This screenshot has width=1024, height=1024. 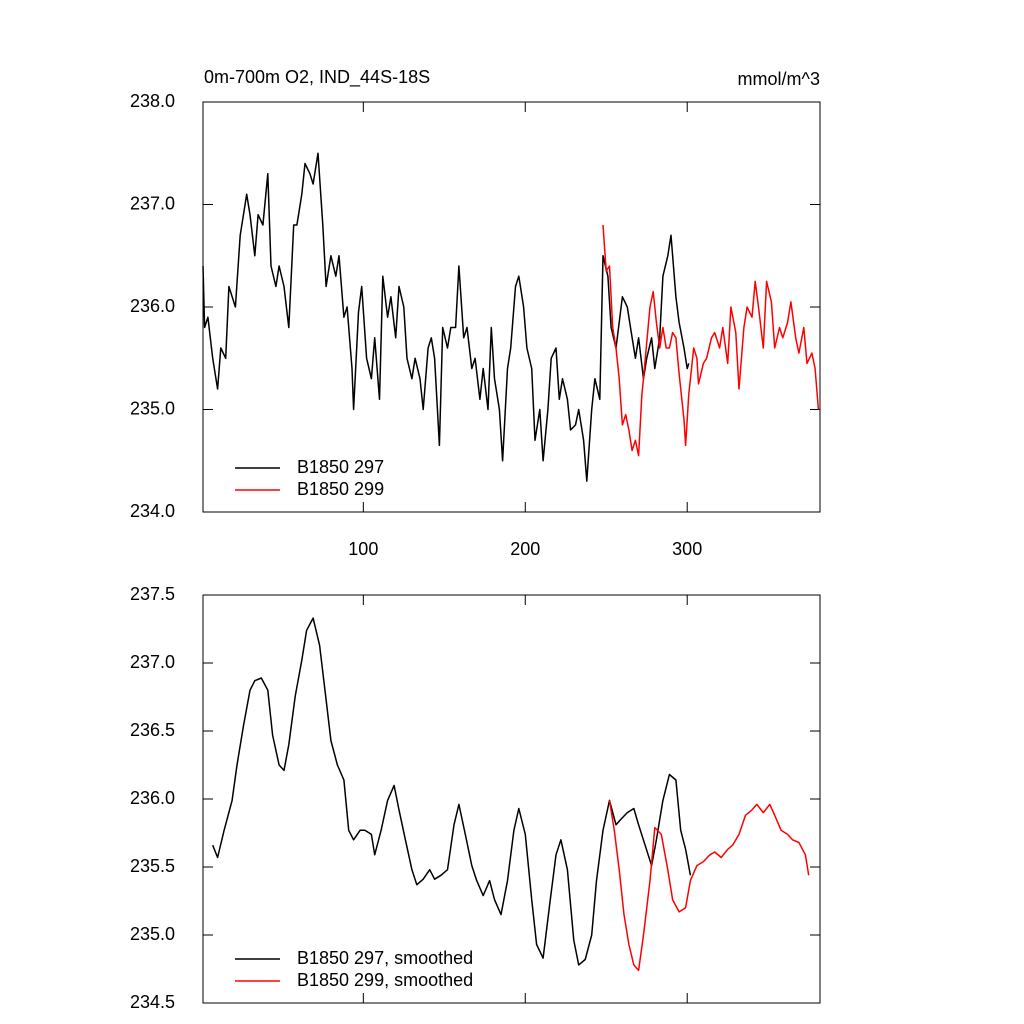 What do you see at coordinates (152, 1002) in the screenshot?
I see `y-tick-label: 234.5` at bounding box center [152, 1002].